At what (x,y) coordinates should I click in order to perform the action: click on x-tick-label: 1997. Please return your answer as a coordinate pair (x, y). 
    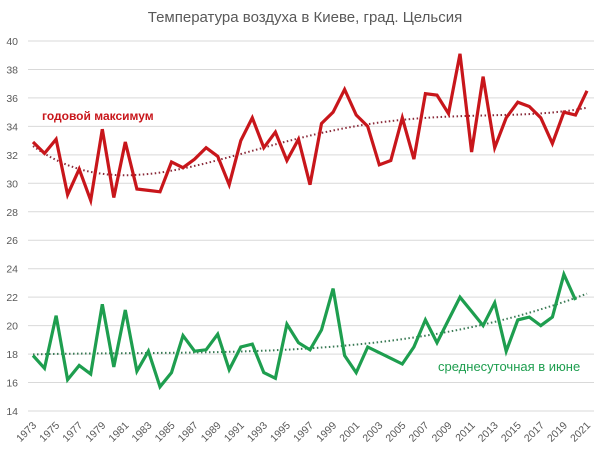
    Looking at the image, I should click on (303, 432).